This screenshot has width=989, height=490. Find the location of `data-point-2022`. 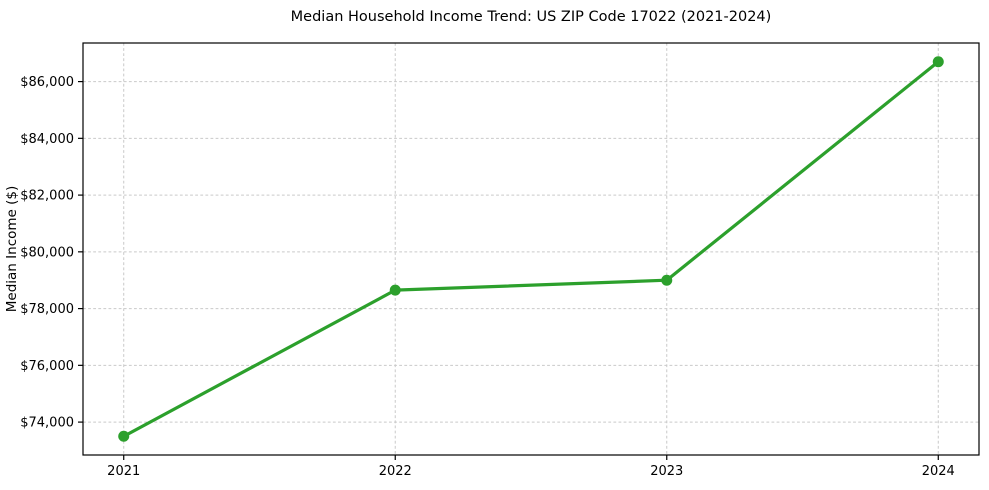

data-point-2022 is located at coordinates (395, 290).